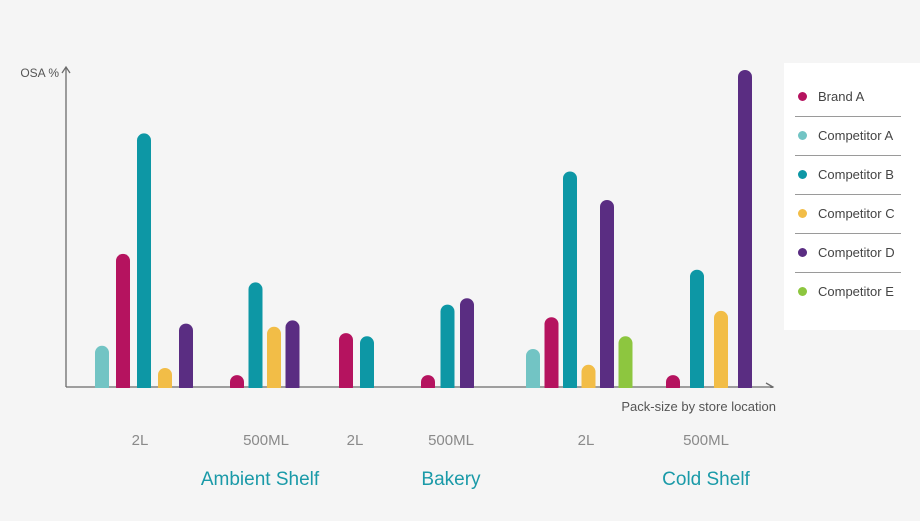  I want to click on legend-label: Competitor A, so click(856, 135).